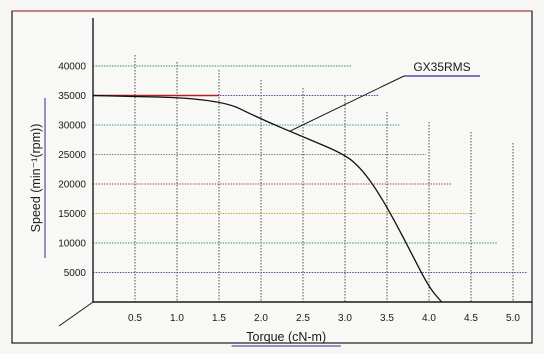  I want to click on axis-corner-stroke, so click(76, 314).